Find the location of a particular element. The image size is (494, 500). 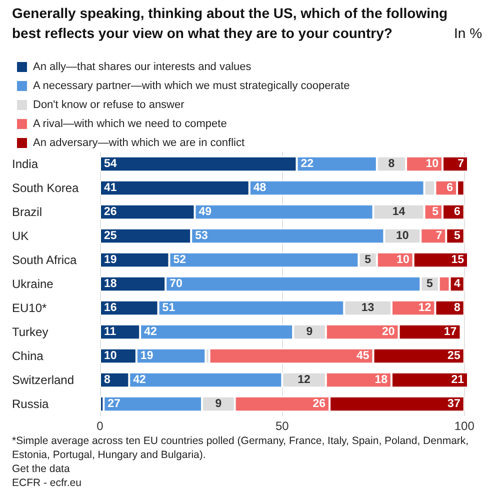

text: Get the data is located at coordinates (41, 469).